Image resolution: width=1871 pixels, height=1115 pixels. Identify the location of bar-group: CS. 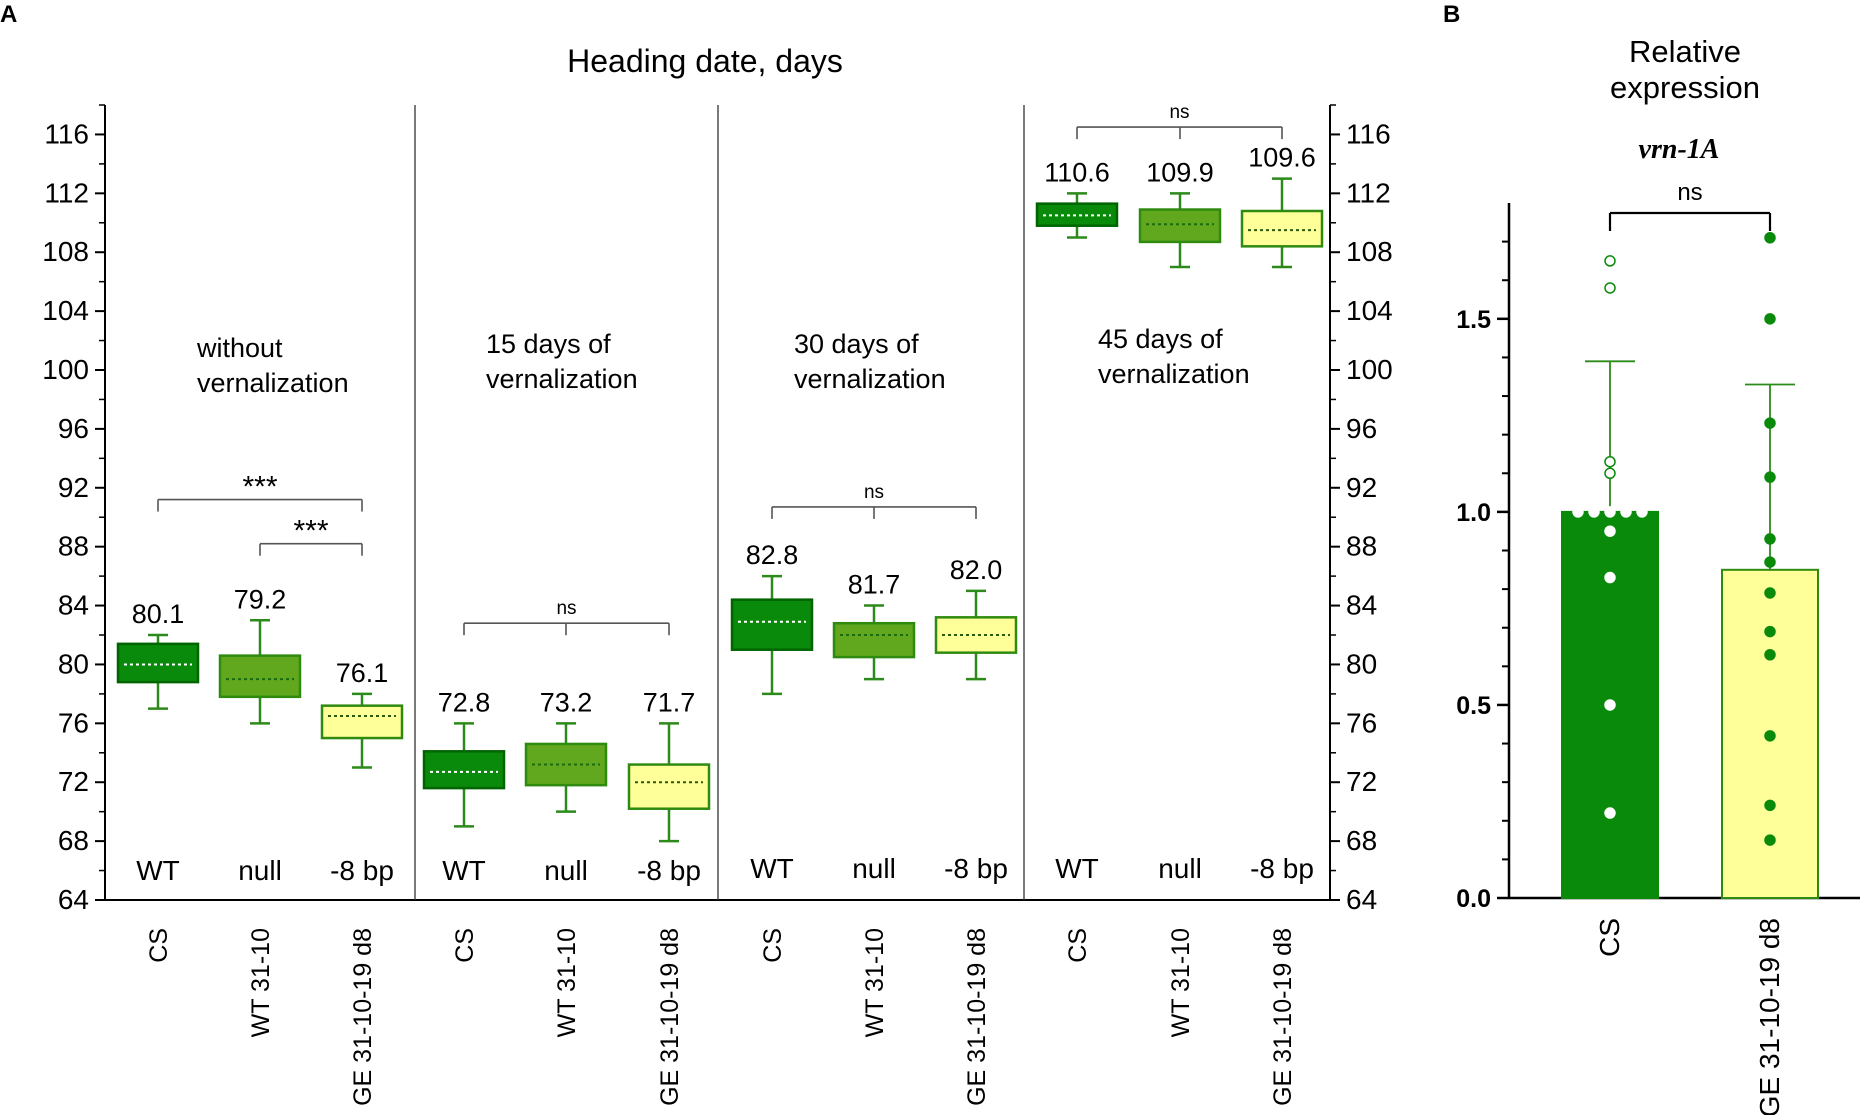
(1610, 606).